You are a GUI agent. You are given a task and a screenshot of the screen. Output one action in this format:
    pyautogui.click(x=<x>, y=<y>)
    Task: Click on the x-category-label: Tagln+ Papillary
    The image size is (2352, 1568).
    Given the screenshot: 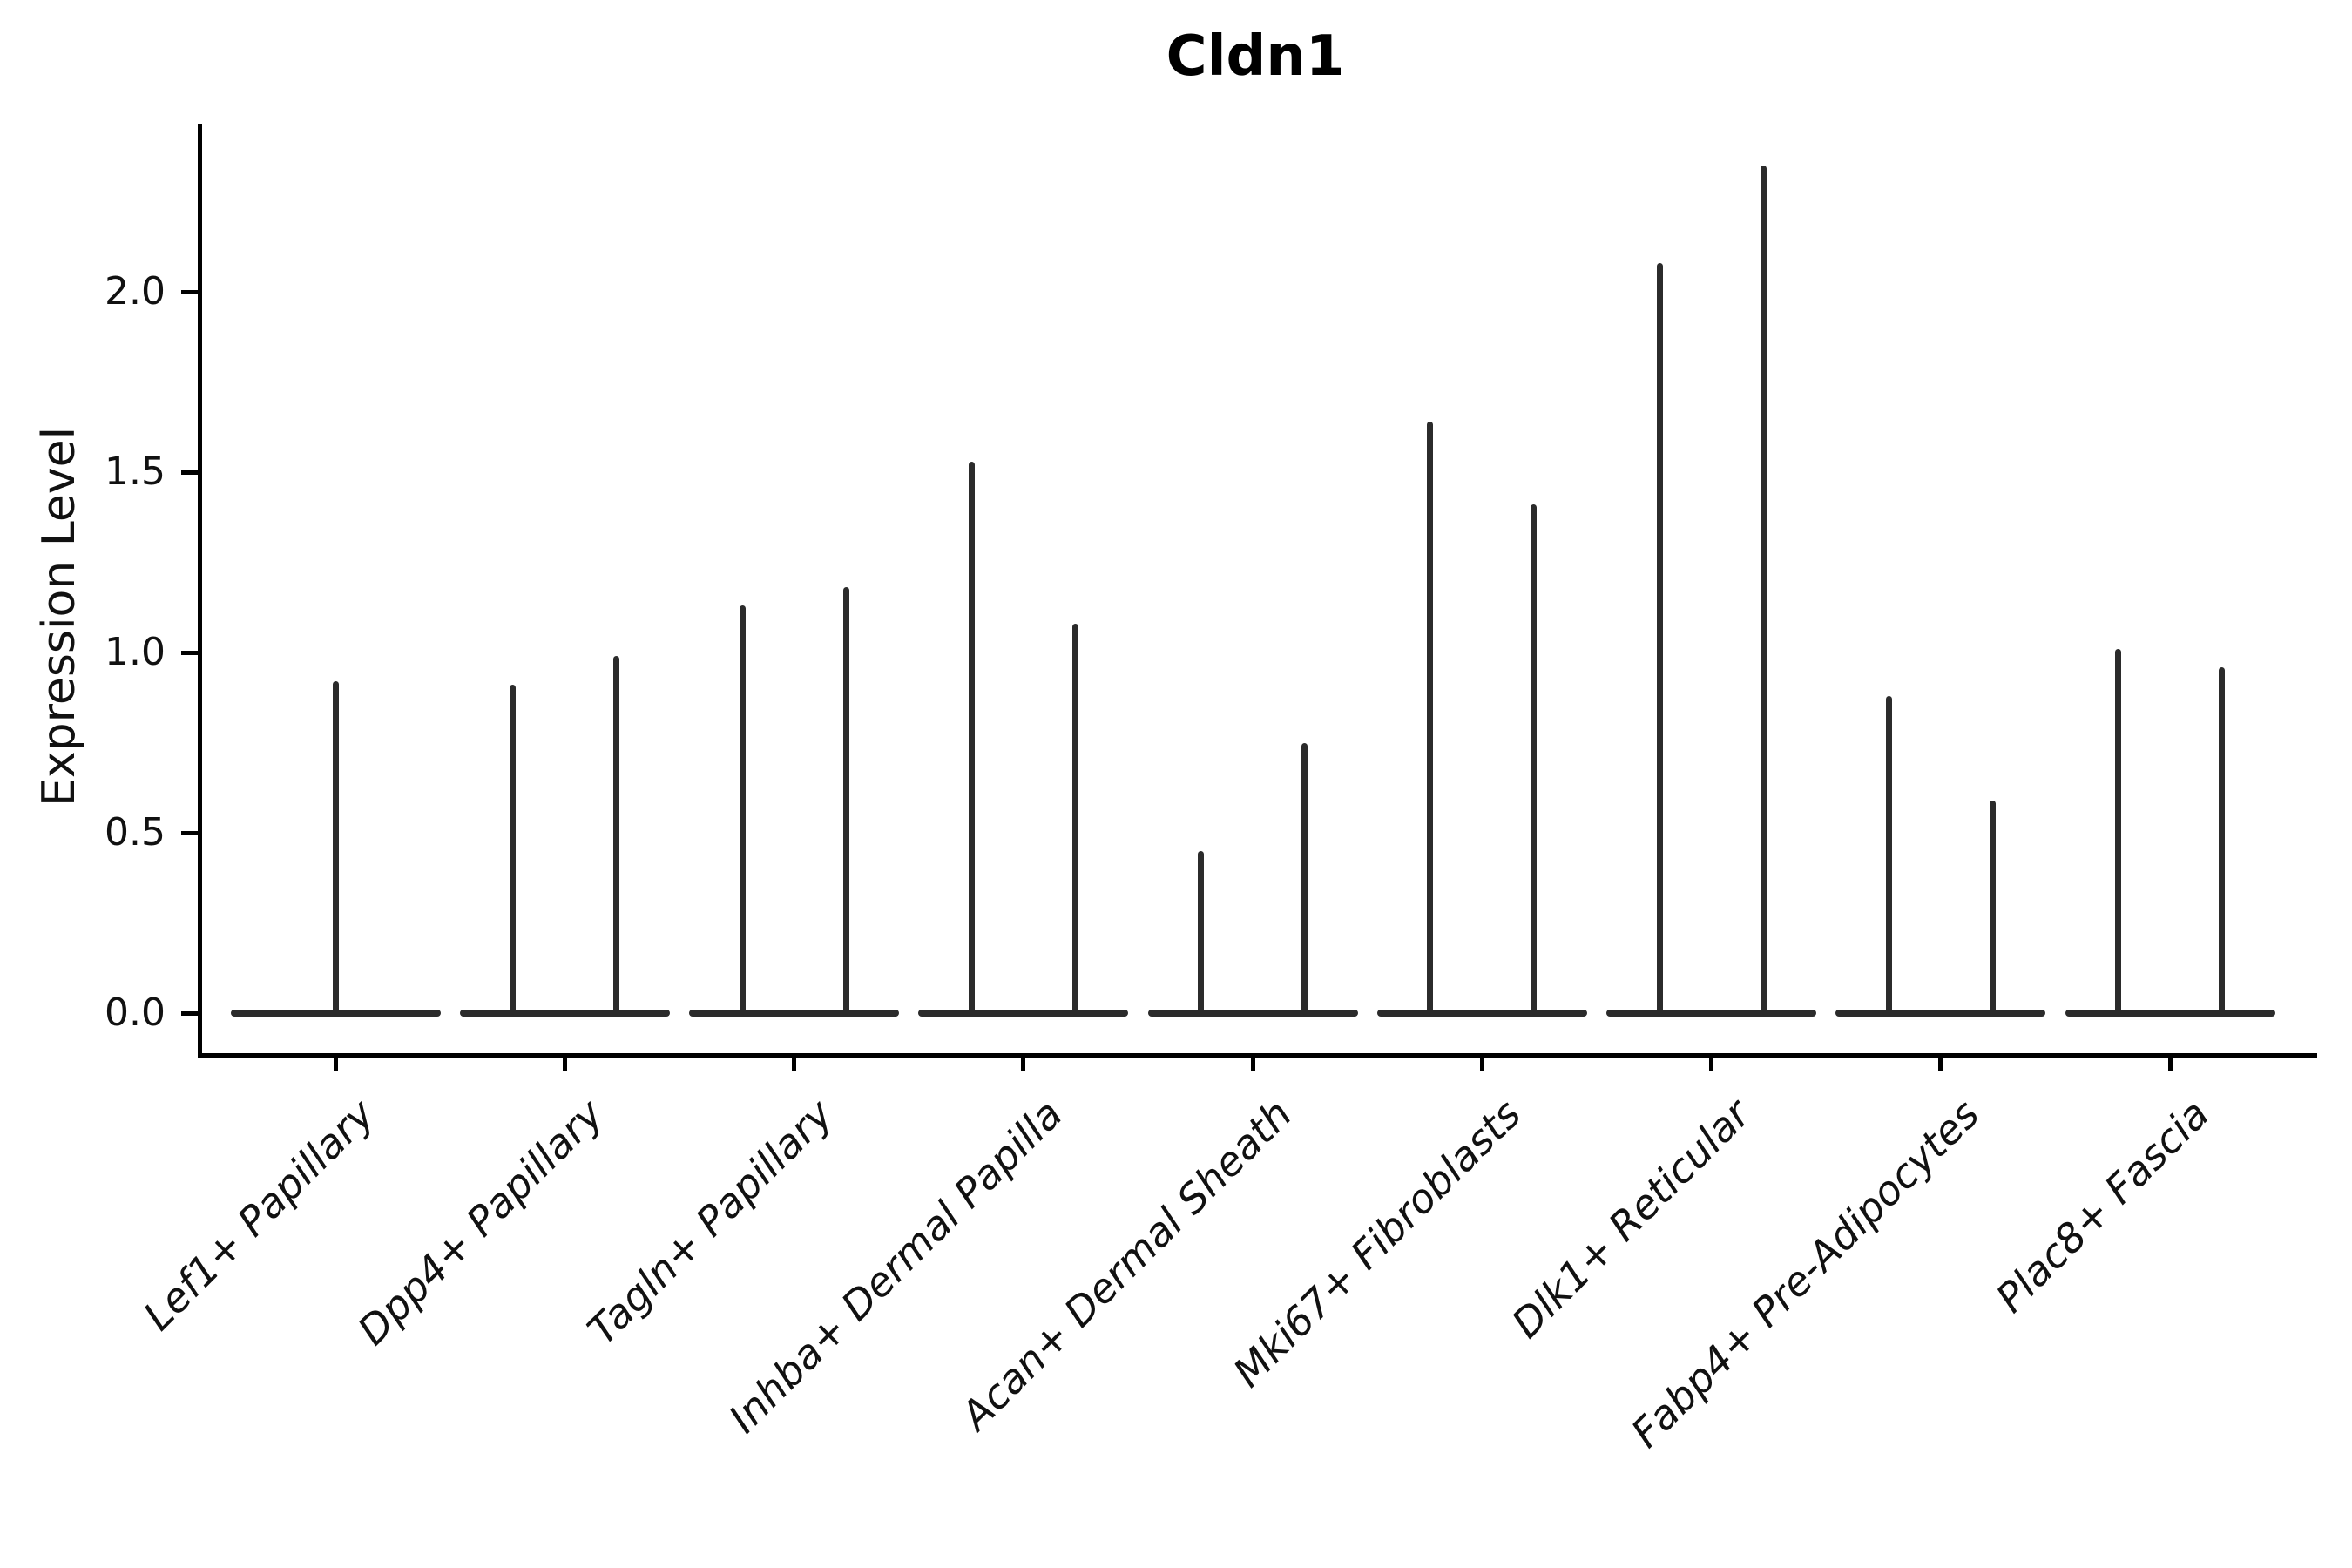 What is the action you would take?
    pyautogui.click(x=710, y=1222)
    